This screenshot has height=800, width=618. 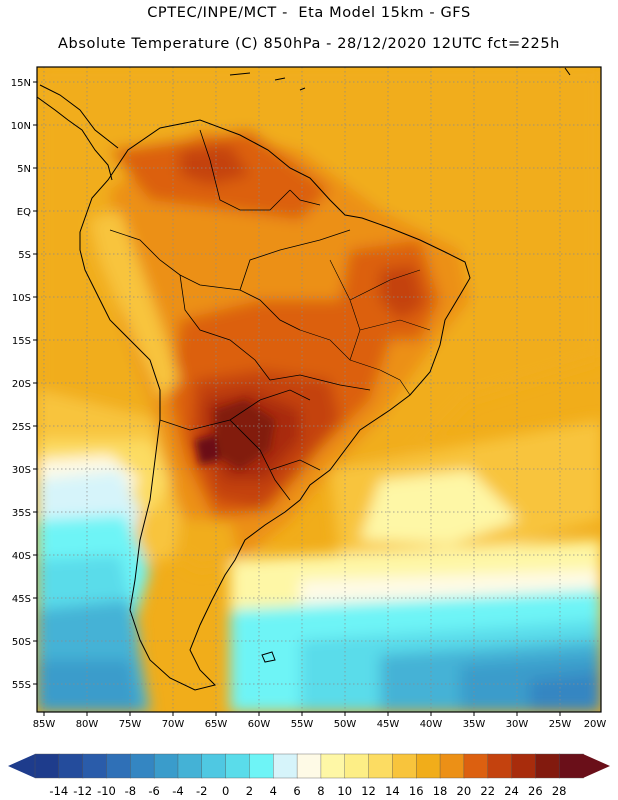 I want to click on lat-label: 15N, so click(x=21, y=83).